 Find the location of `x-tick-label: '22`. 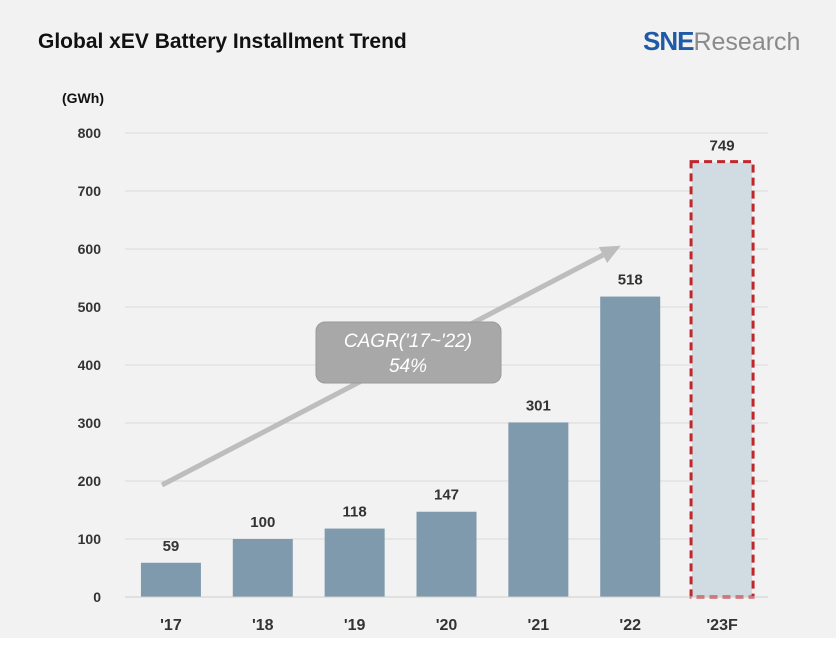

x-tick-label: '22 is located at coordinates (630, 625).